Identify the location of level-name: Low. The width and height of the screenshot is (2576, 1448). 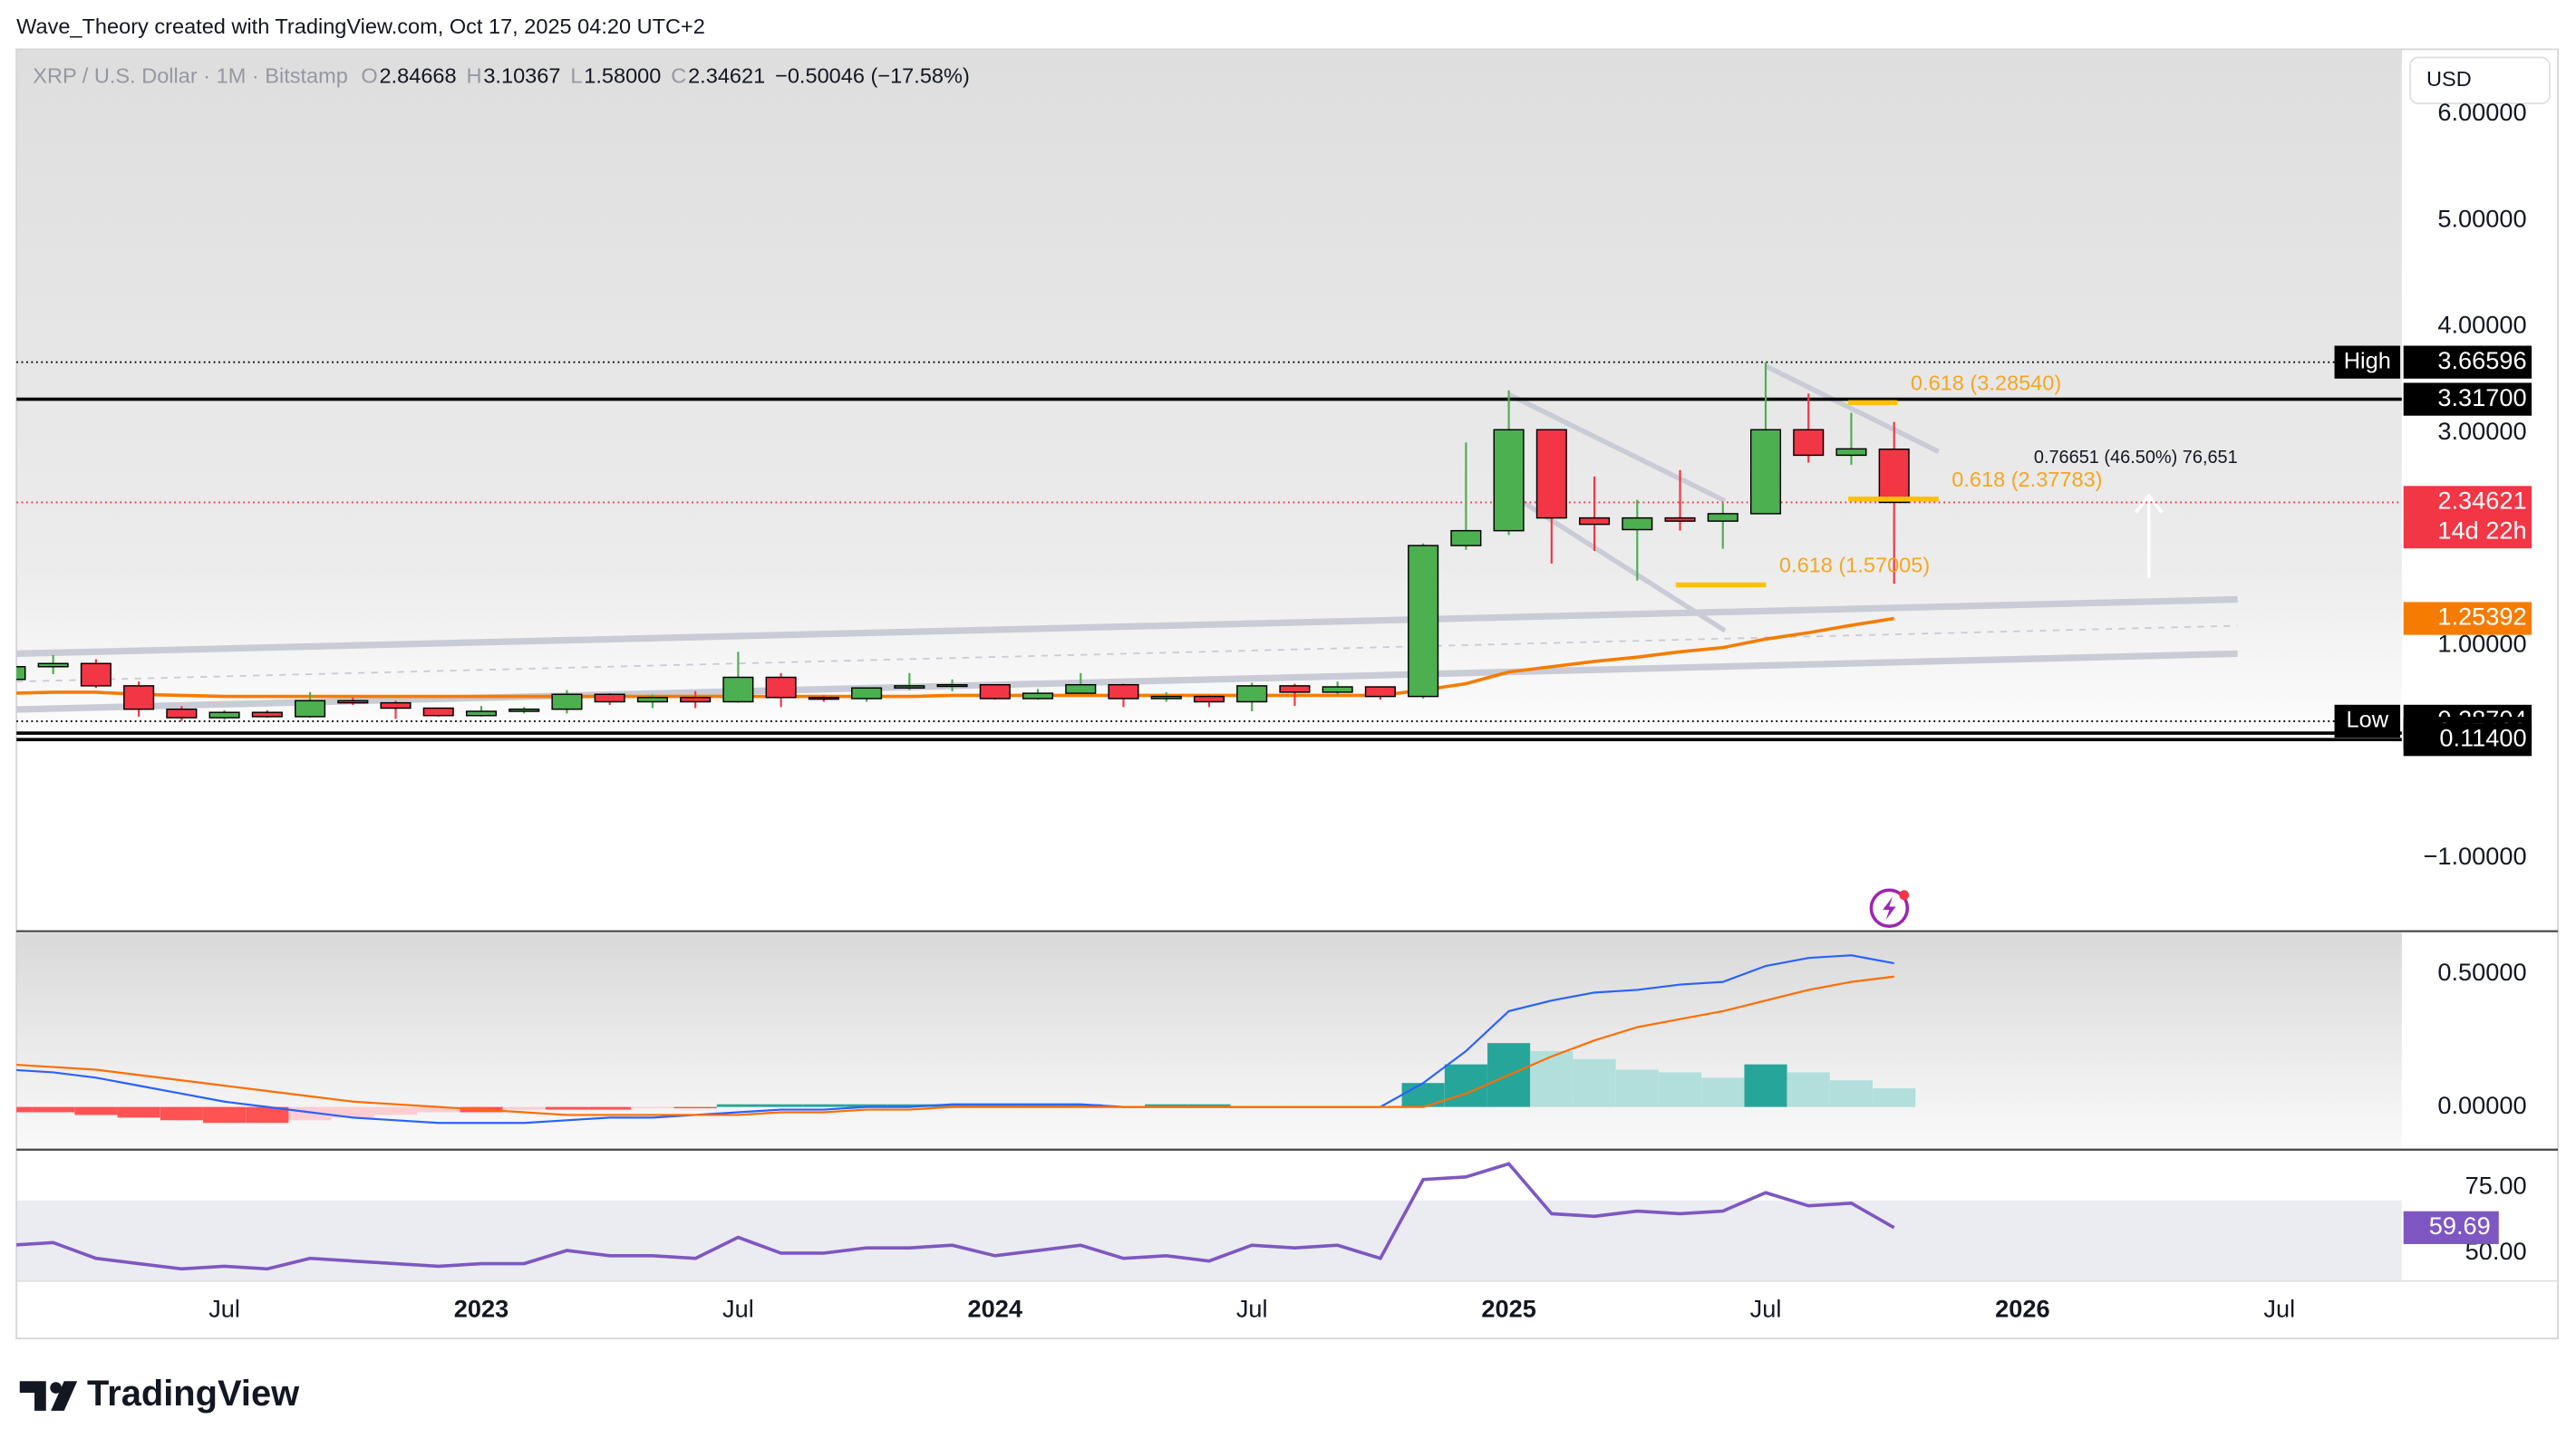
(2368, 720).